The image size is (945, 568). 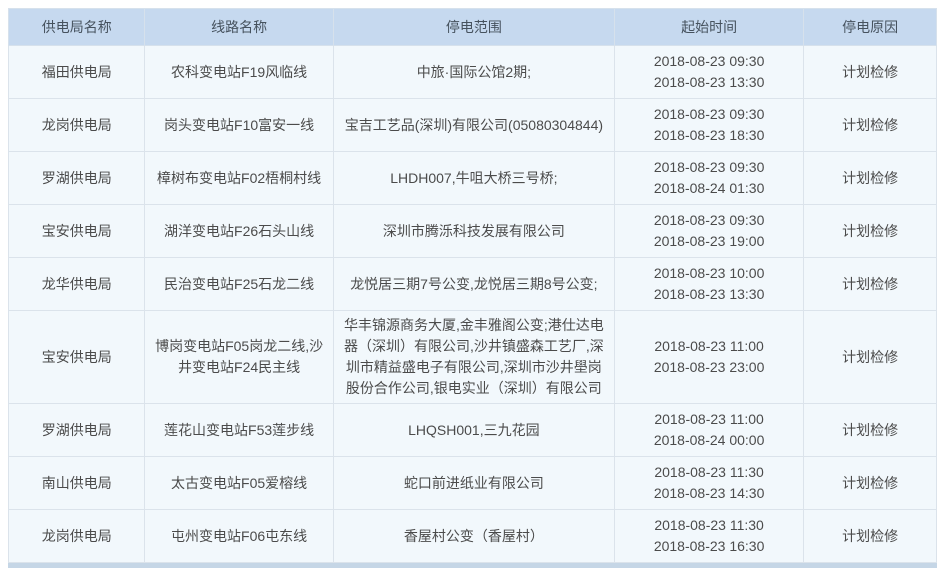 I want to click on cell-time: 2018-08-23 11:30 2018-08-23 14:30, so click(x=709, y=483).